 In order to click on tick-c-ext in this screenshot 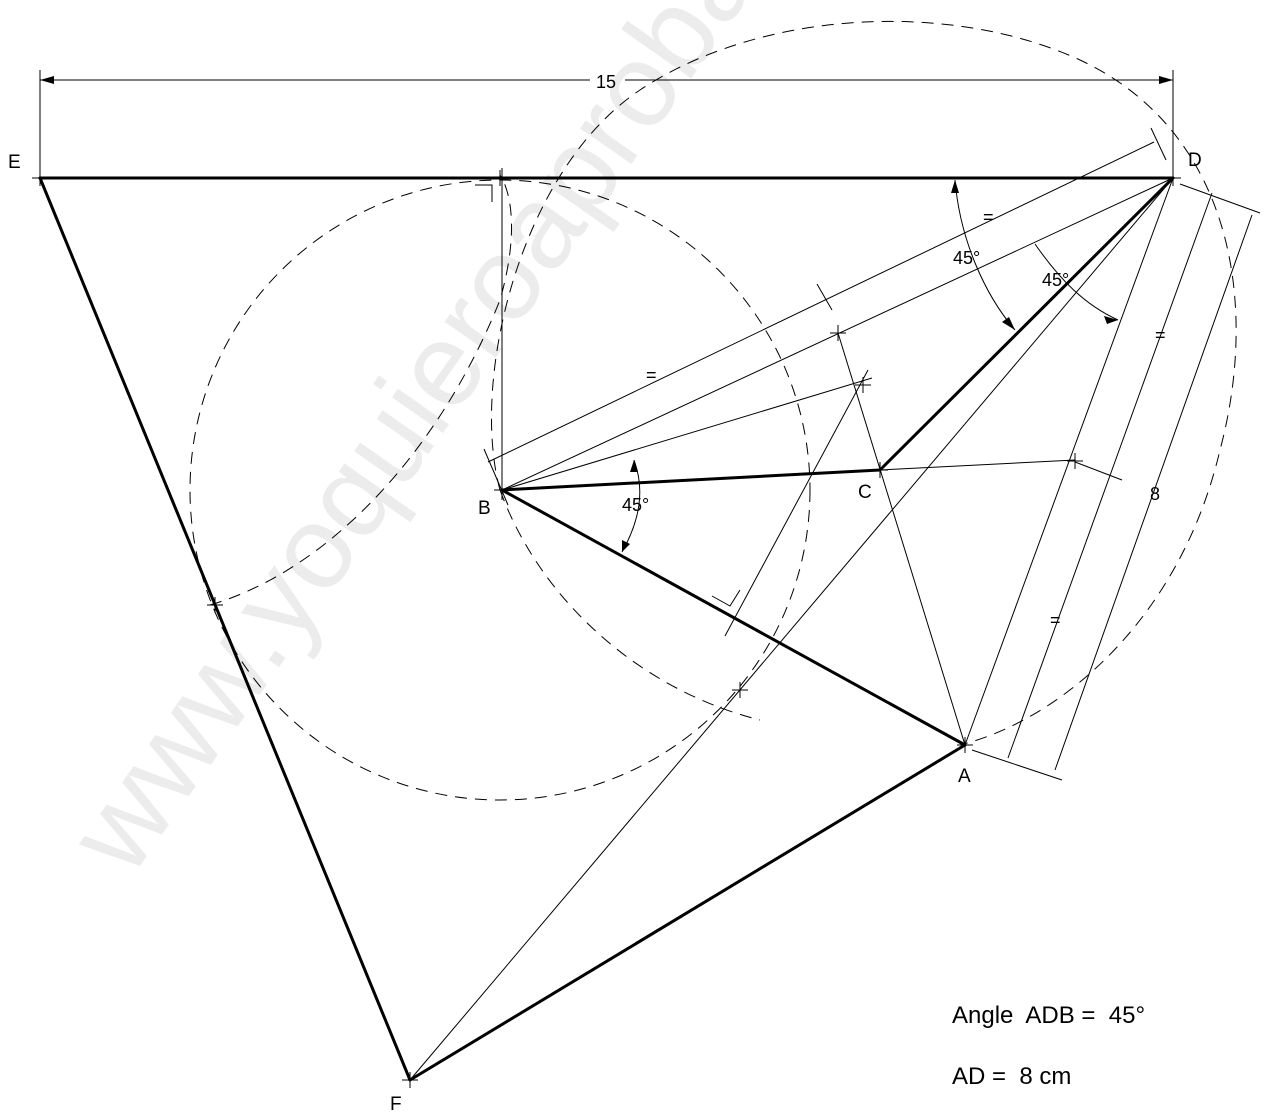, I will do `click(1075, 461)`.